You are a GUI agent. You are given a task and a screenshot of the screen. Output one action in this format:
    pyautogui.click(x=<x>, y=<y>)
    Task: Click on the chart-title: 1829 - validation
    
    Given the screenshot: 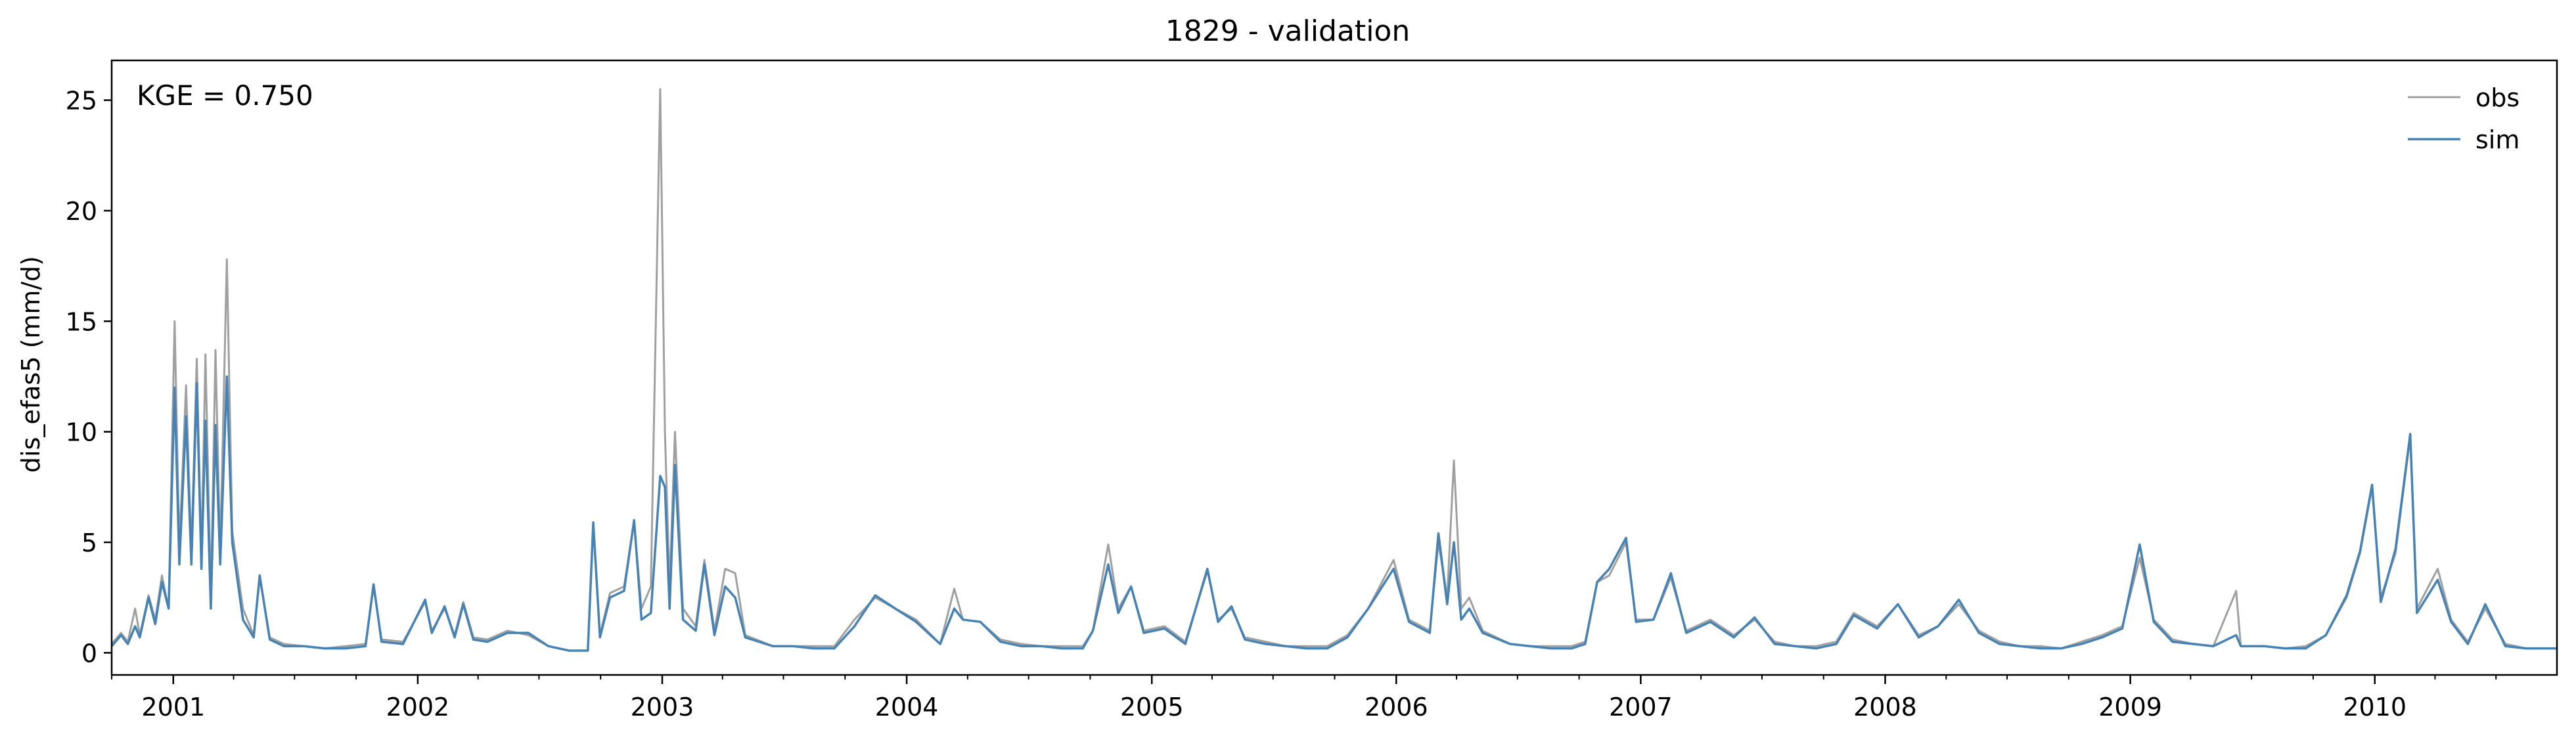 What is the action you would take?
    pyautogui.click(x=1287, y=31)
    